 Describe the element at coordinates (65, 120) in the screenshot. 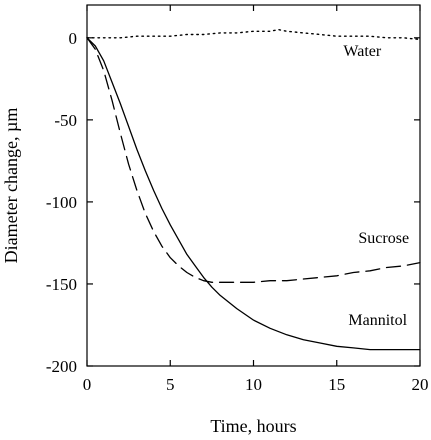

I see `y-tick-label: -50` at that location.